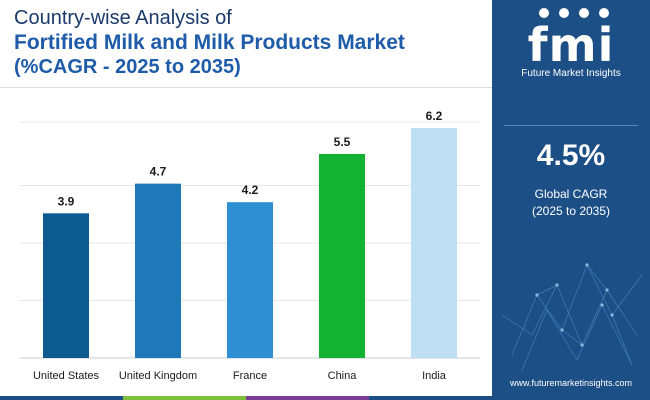 This screenshot has width=650, height=400. I want to click on bar-value-label: 6.2, so click(434, 116).